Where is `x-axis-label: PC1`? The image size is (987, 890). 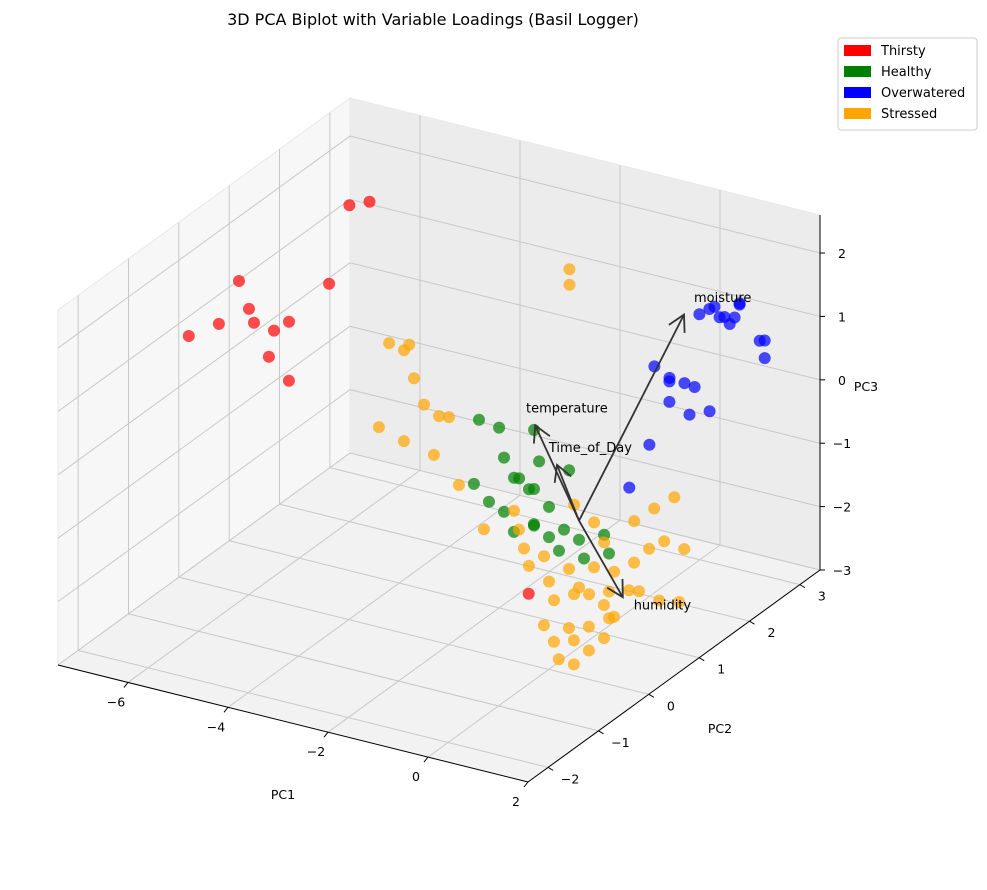 x-axis-label: PC1 is located at coordinates (283, 794).